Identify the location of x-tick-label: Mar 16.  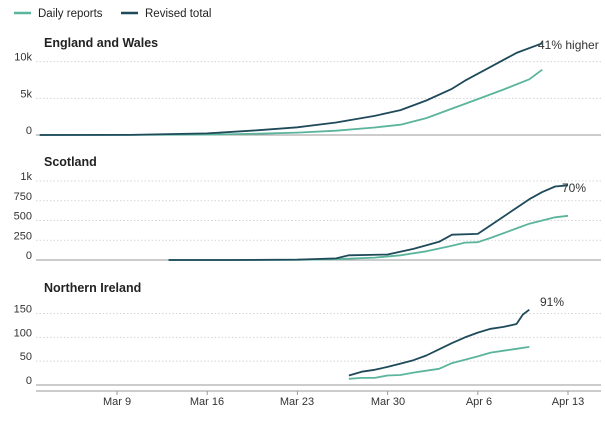
(207, 402).